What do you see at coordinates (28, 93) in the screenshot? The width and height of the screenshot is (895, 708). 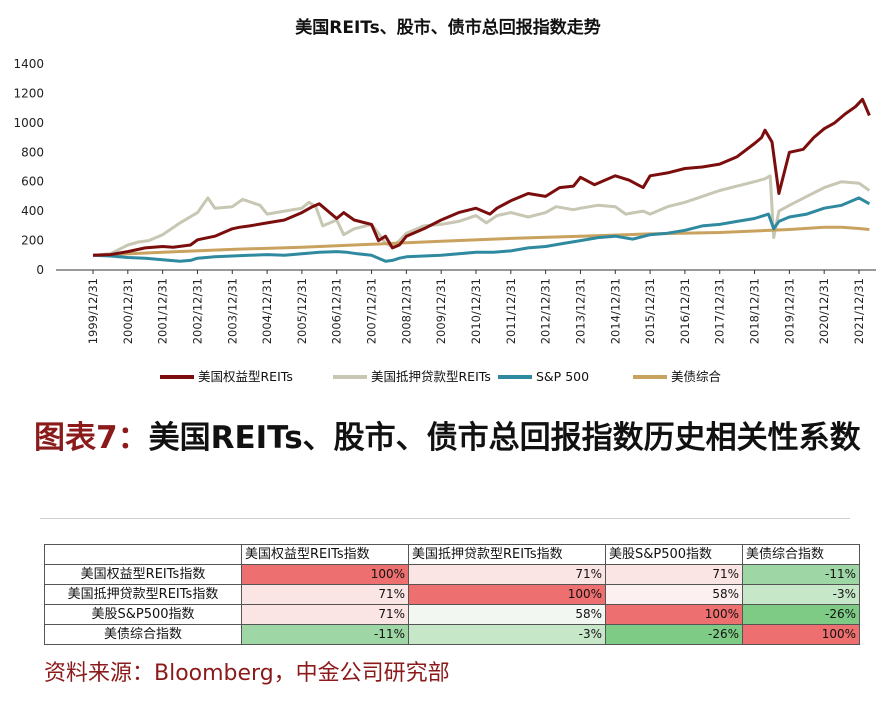 I see `y-tick-label: 1200` at bounding box center [28, 93].